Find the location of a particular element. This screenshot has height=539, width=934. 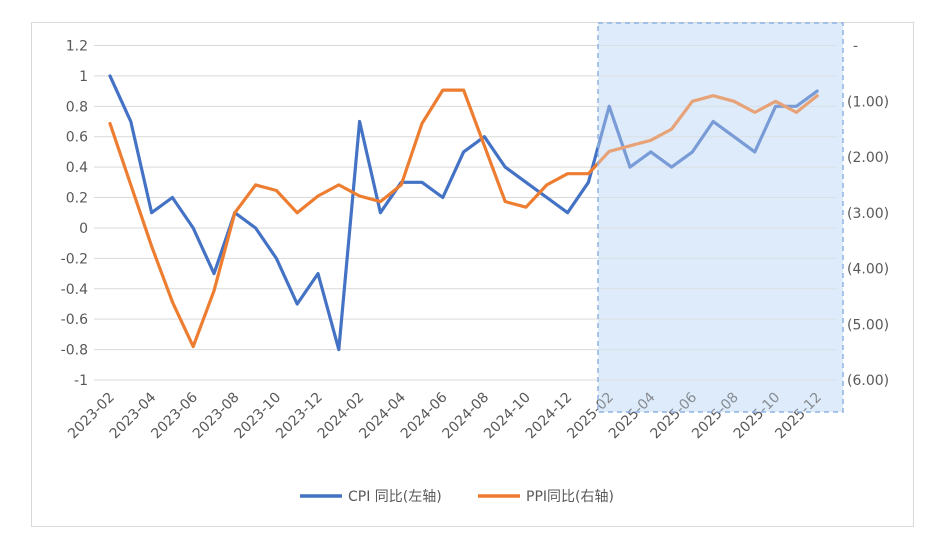

left-tick-label: -0.2 is located at coordinates (74, 259).